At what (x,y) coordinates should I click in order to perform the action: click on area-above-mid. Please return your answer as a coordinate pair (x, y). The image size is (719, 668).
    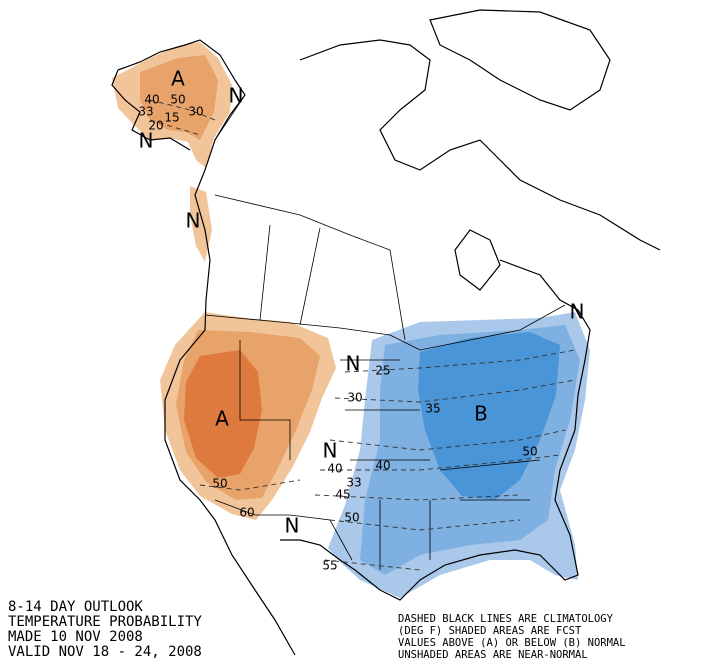
    Looking at the image, I should click on (179, 97).